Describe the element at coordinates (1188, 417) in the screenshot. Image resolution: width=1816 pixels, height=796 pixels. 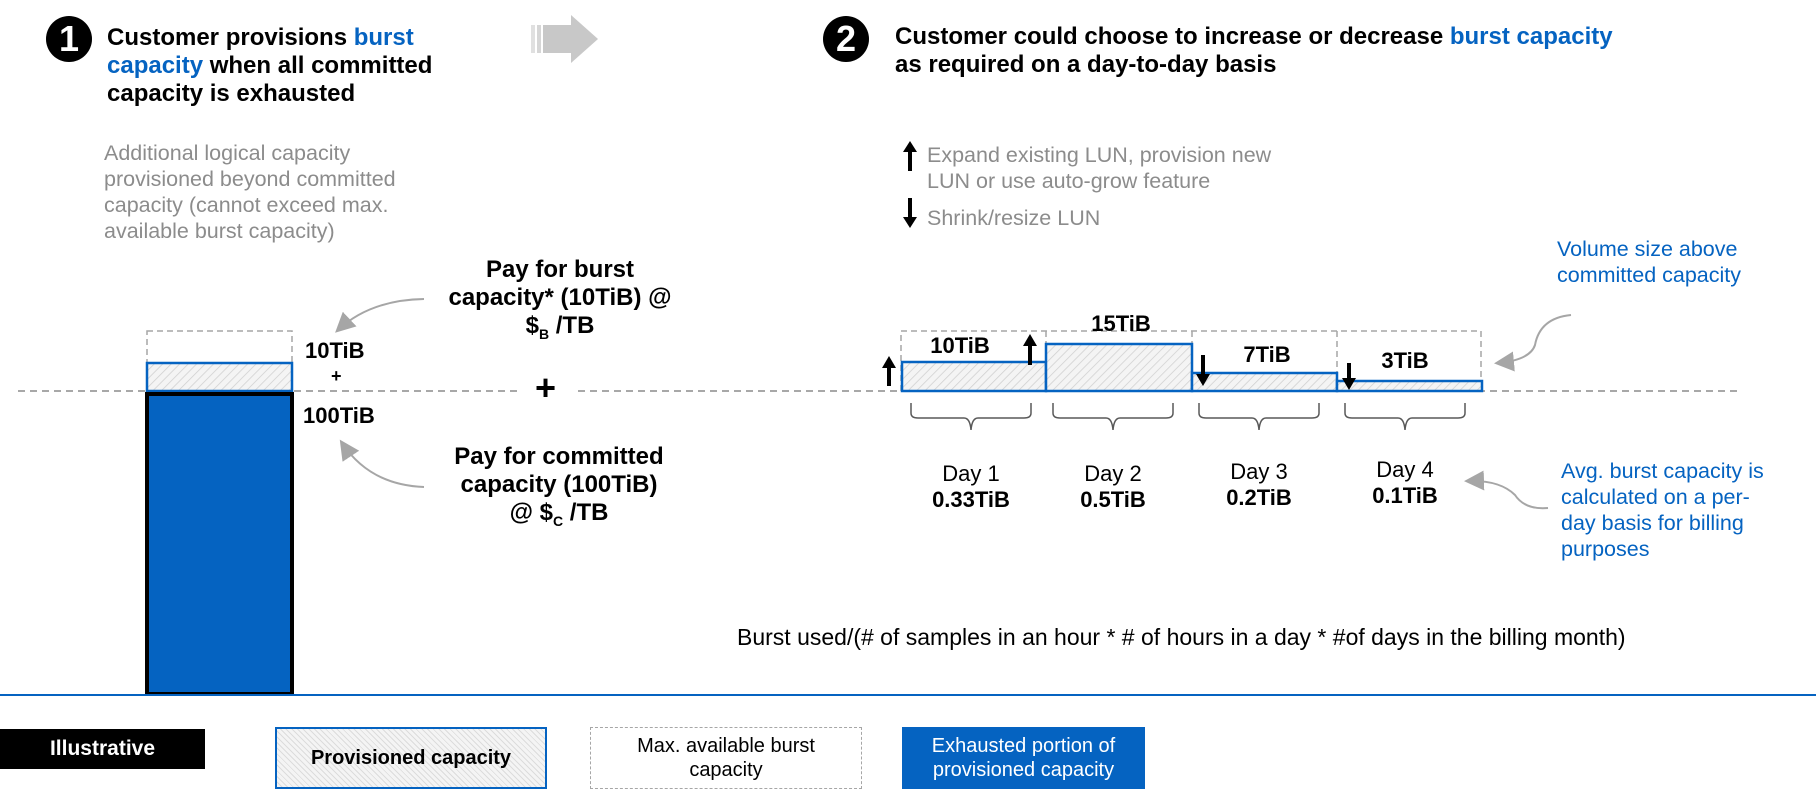
I see `day-braces` at that location.